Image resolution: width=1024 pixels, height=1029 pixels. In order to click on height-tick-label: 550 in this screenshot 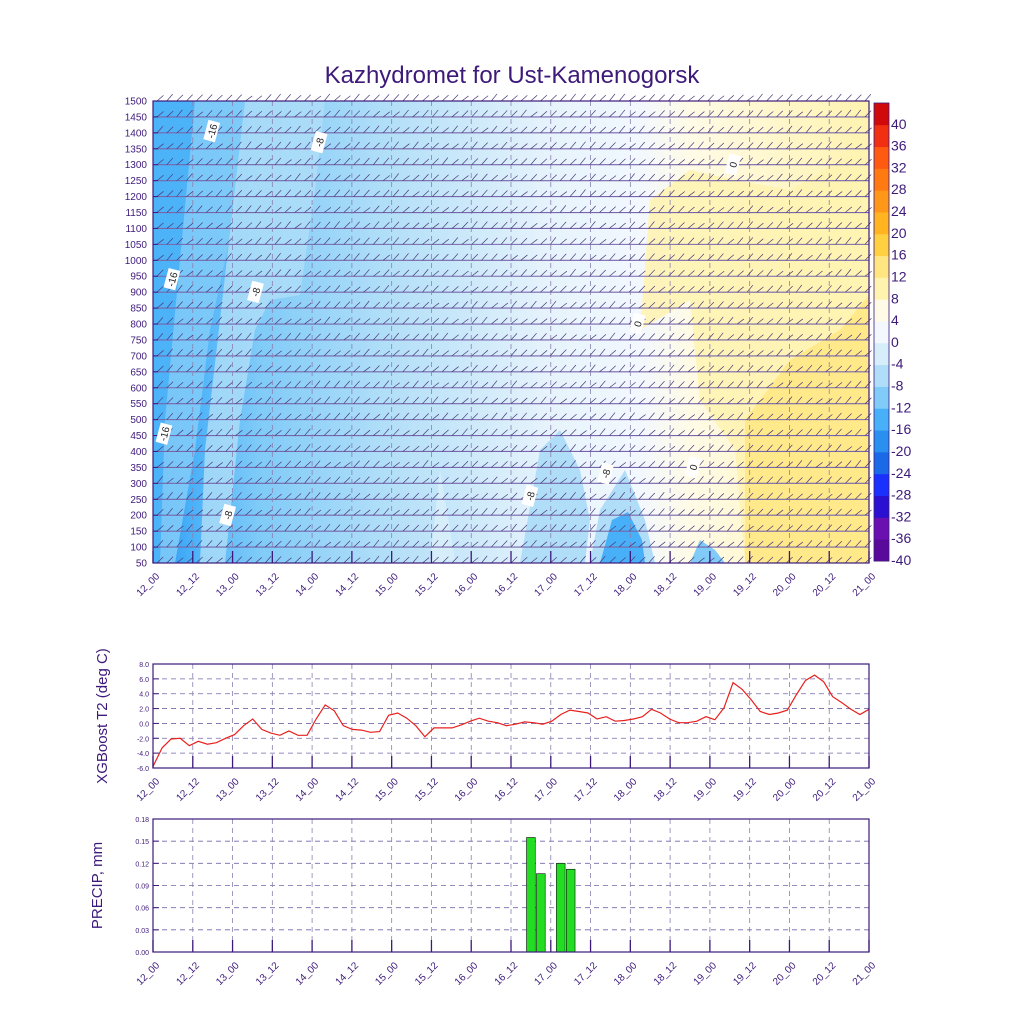, I will do `click(138, 404)`.